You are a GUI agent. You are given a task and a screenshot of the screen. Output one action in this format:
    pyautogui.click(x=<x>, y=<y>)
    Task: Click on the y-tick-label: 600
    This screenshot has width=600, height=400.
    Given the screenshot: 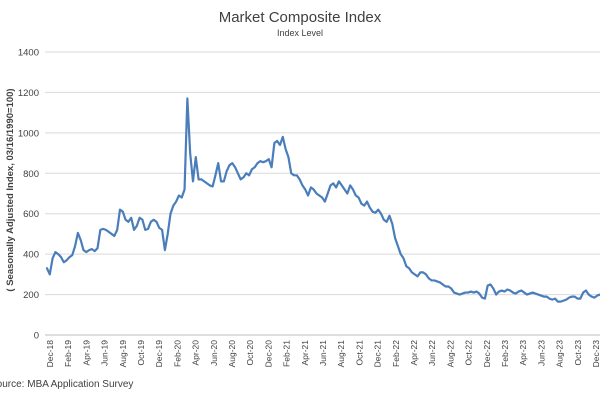 What is the action you would take?
    pyautogui.click(x=31, y=214)
    